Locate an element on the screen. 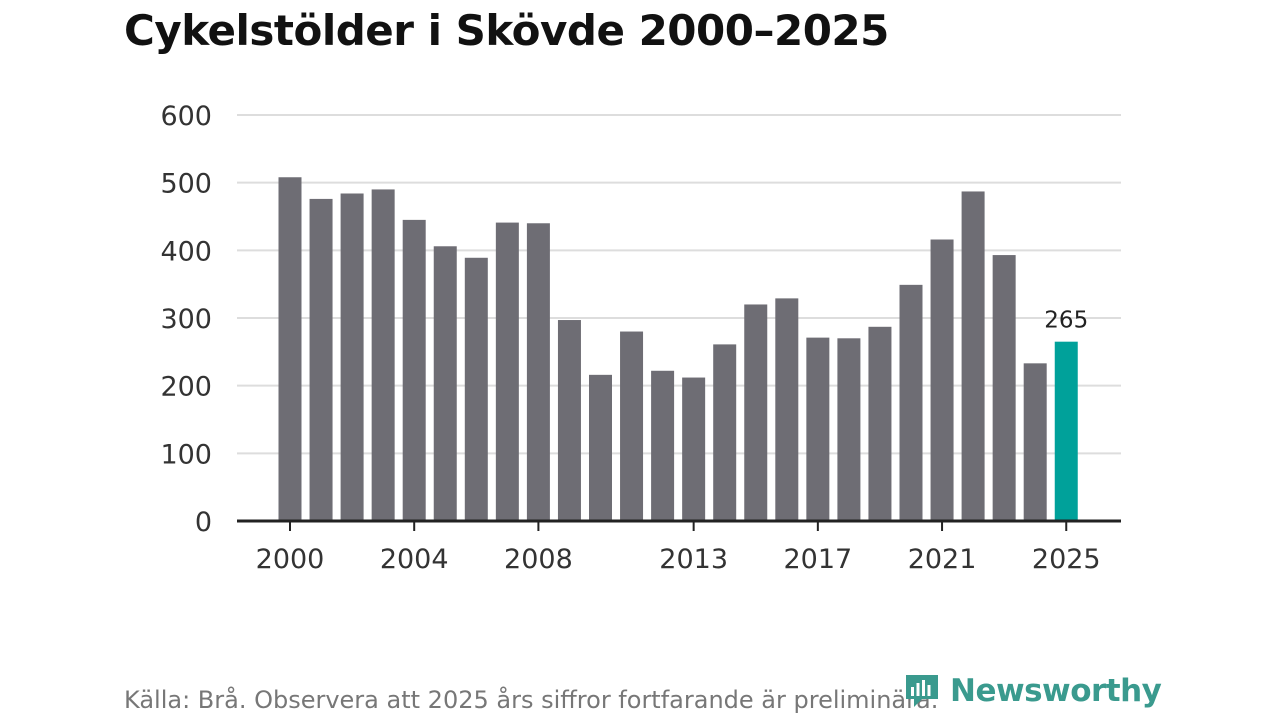  x-tick-label: 2000 is located at coordinates (290, 559).